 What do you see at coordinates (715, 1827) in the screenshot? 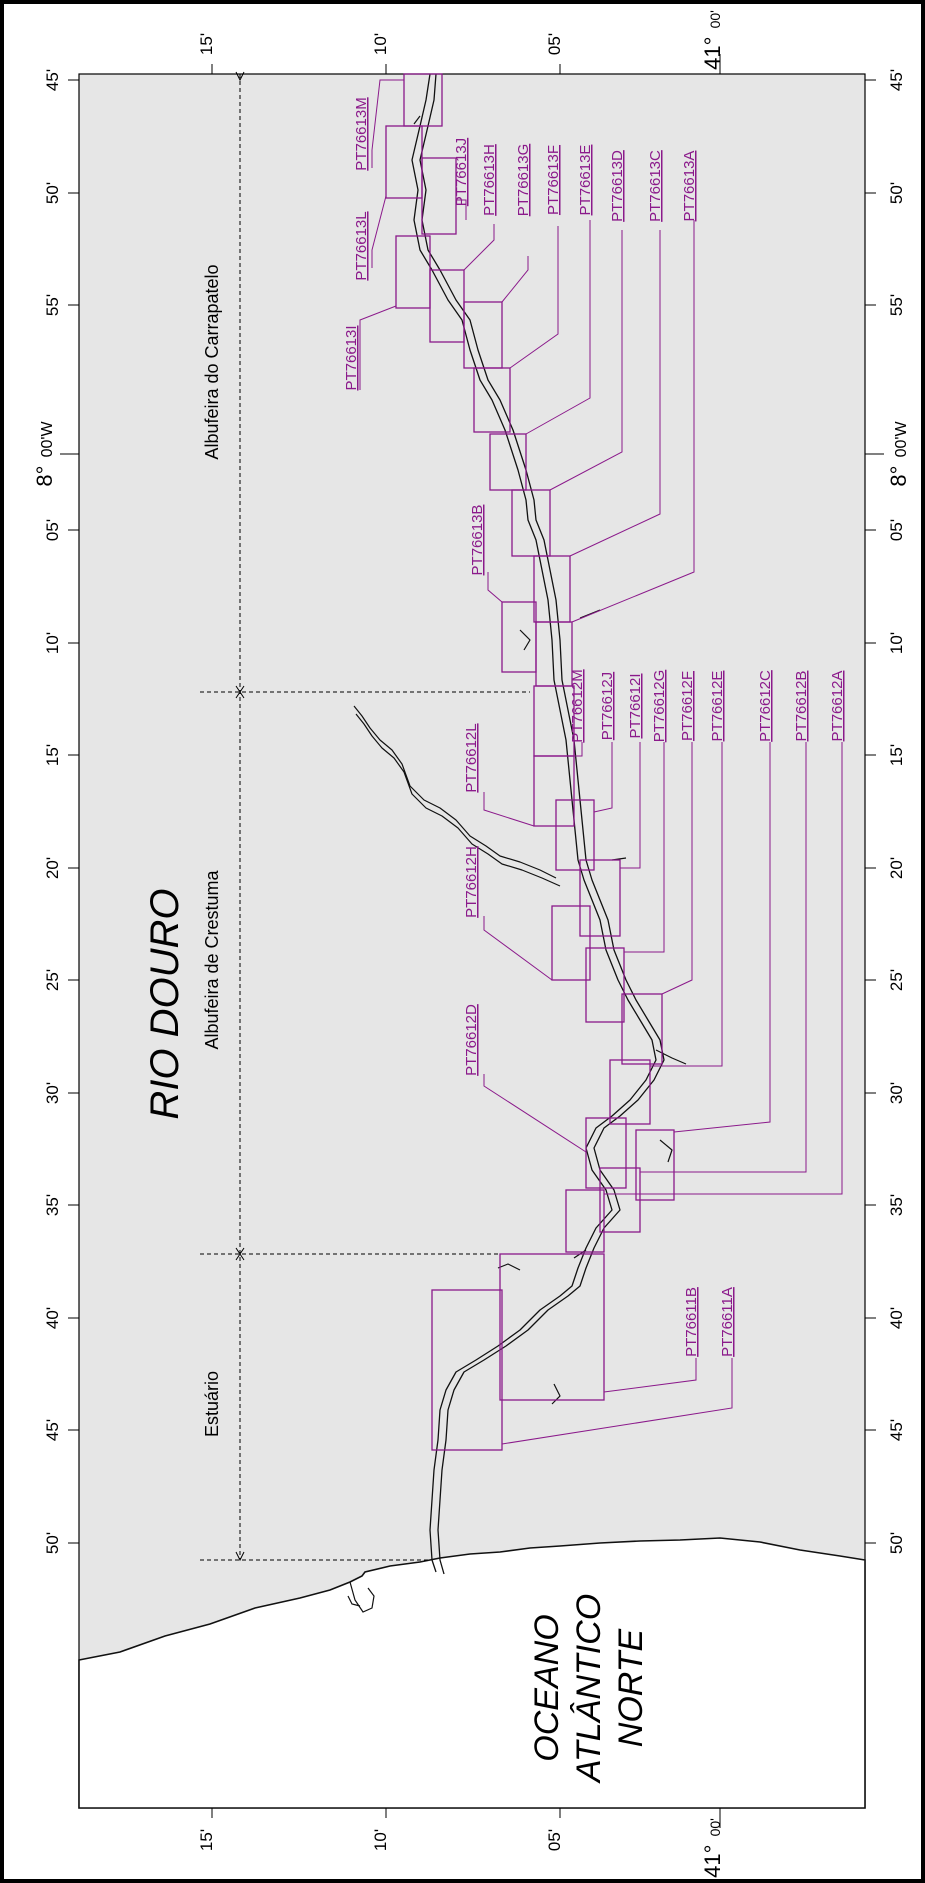
I see `major-latitude-bottom-min: 00'` at bounding box center [715, 1827].